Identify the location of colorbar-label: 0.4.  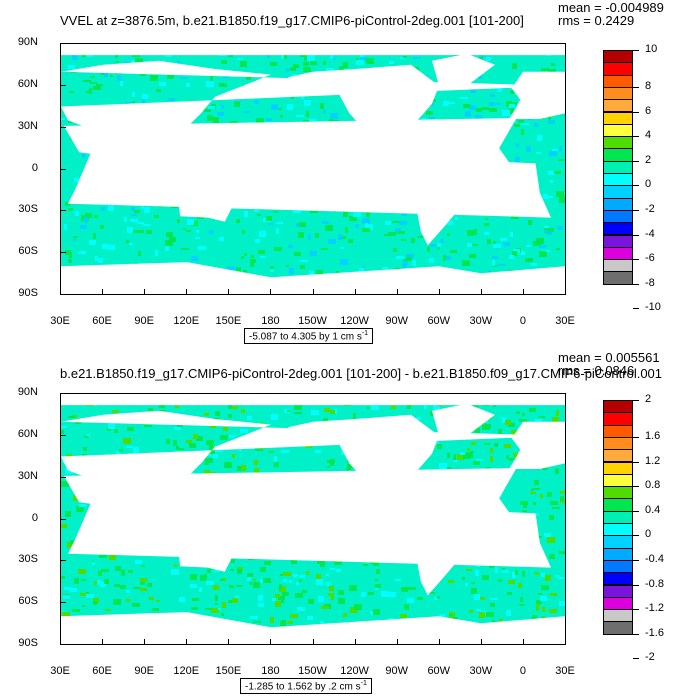
(653, 509).